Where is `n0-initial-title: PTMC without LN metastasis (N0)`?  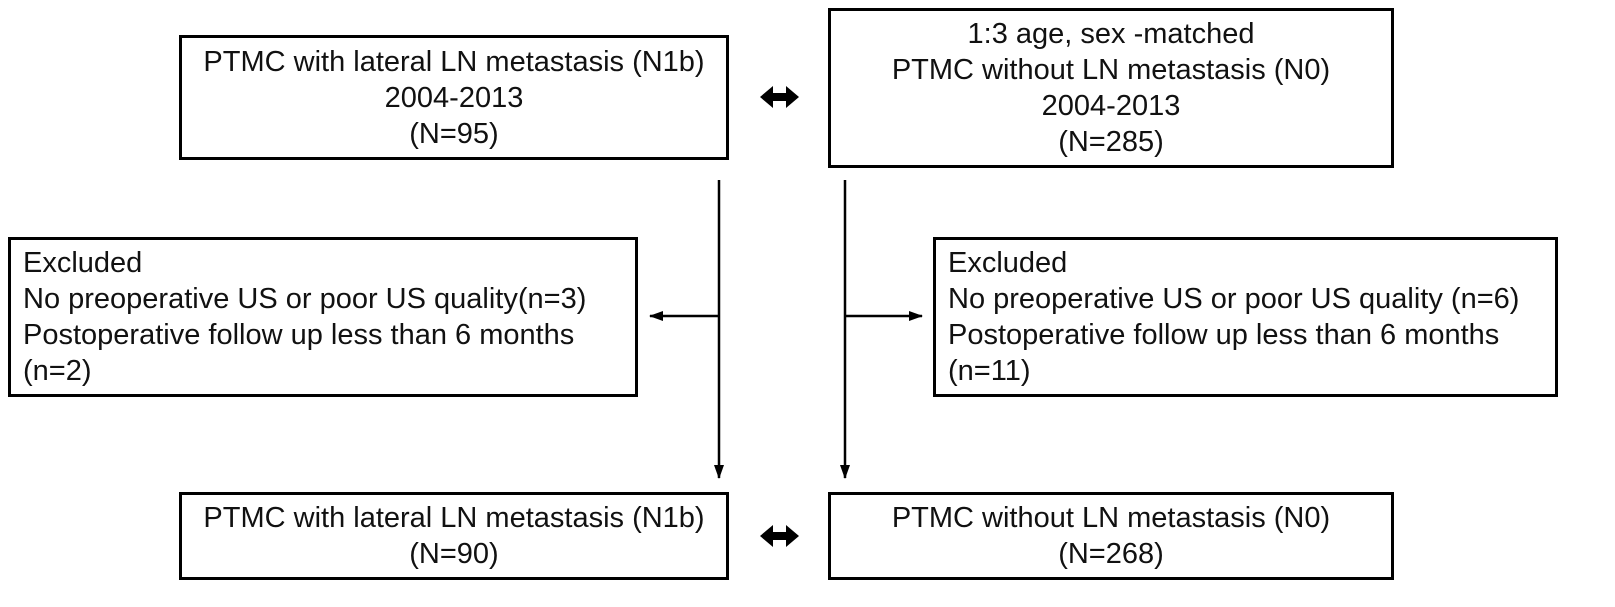
n0-initial-title: PTMC without LN metastasis (N0) is located at coordinates (1111, 70).